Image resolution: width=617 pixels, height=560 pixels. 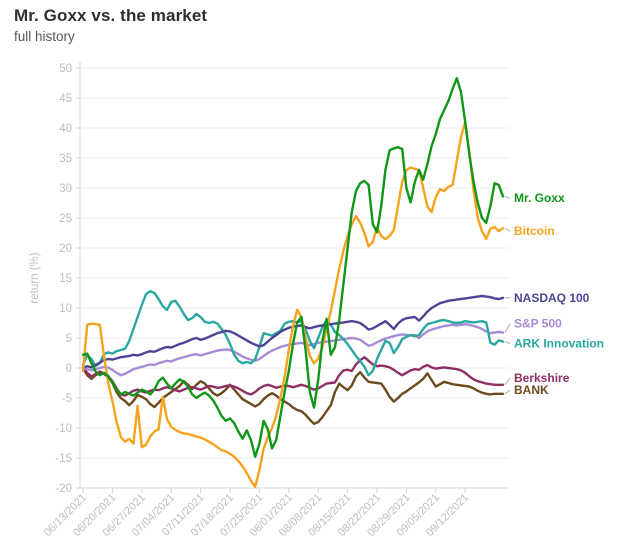 I want to click on chart-subtitle: full history, so click(x=44, y=36).